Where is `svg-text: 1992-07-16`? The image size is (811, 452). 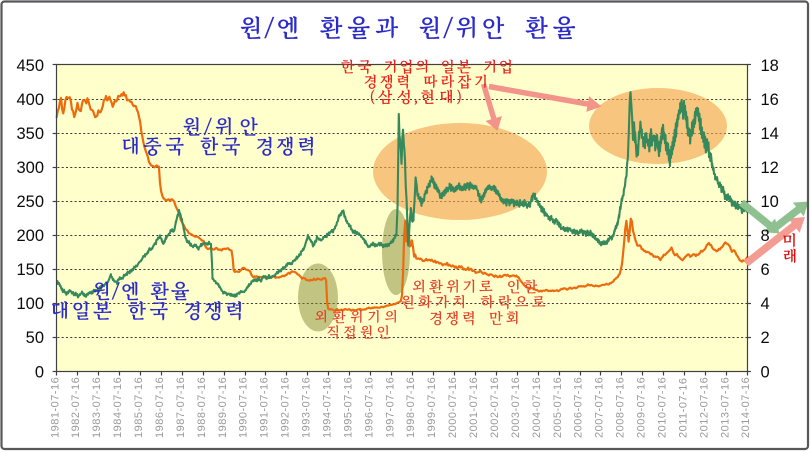 svg-text: 1992-07-16 is located at coordinates (286, 407).